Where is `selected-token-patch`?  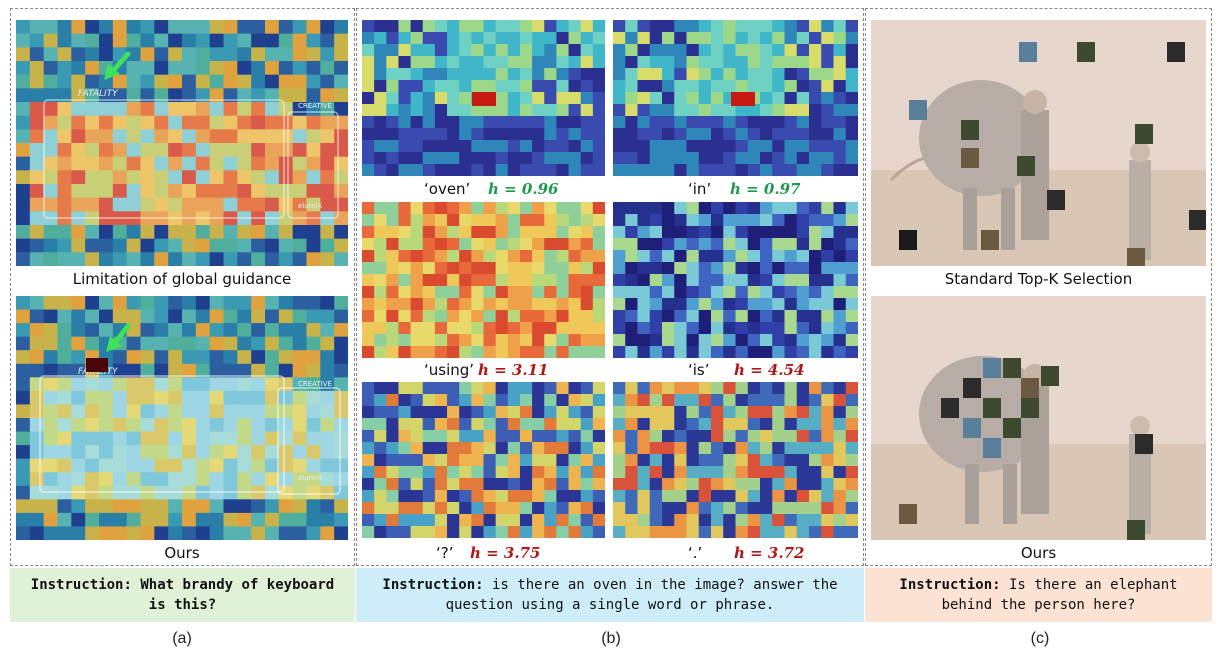
selected-token-patch is located at coordinates (1136, 257).